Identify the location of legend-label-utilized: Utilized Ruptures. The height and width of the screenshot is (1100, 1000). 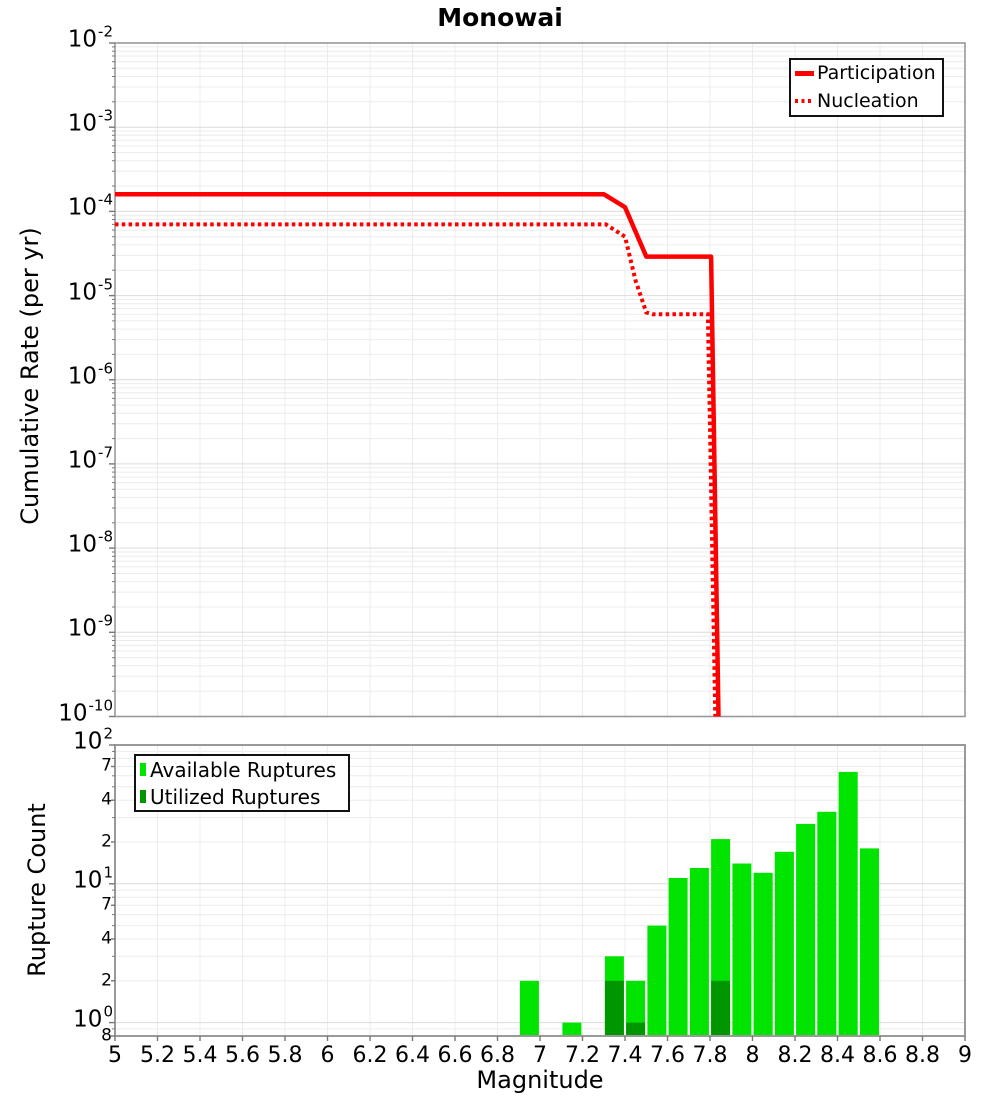
(235, 796).